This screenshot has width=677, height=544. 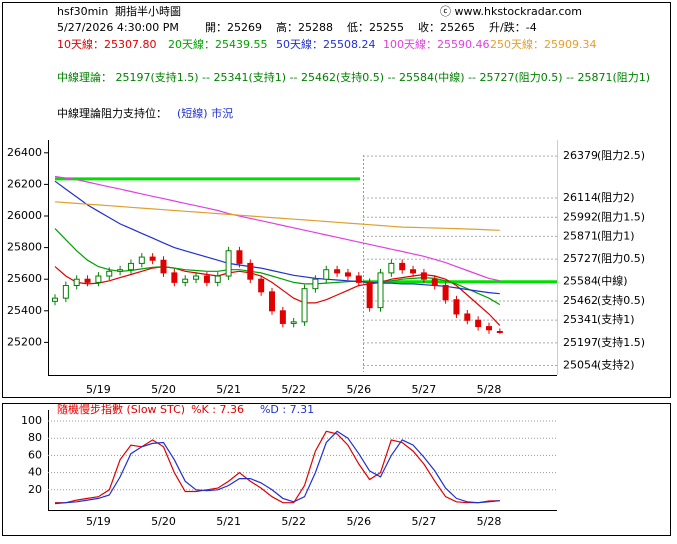 I want to click on ma-legend: 50天線：25508.24, so click(x=326, y=44).